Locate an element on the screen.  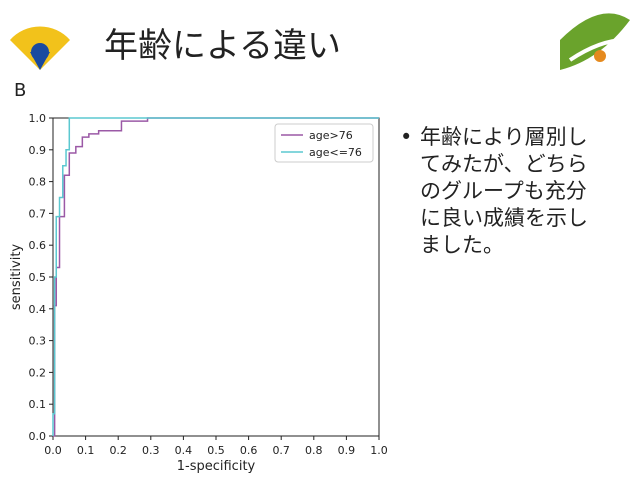
x-tick-label: 0.1 is located at coordinates (86, 450).